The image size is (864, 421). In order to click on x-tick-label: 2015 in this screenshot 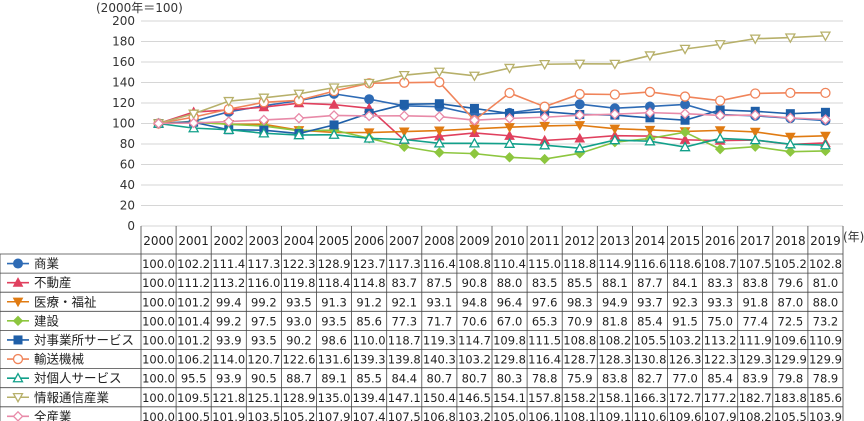, I will do `click(685, 241)`.